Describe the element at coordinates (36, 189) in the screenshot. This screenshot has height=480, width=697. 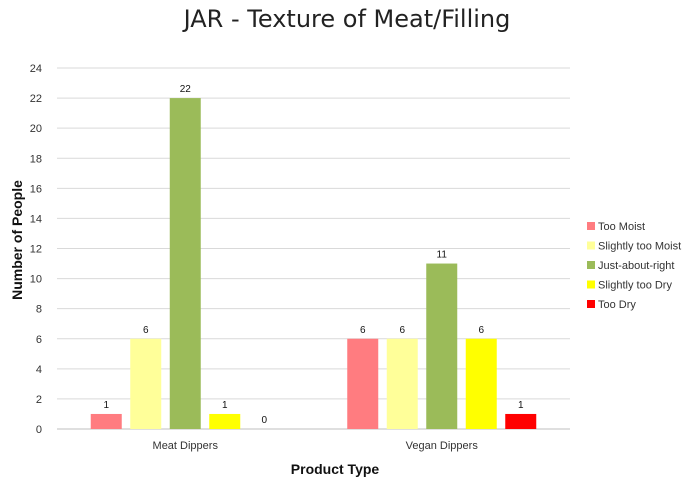
I see `y-tick-label: 16` at that location.